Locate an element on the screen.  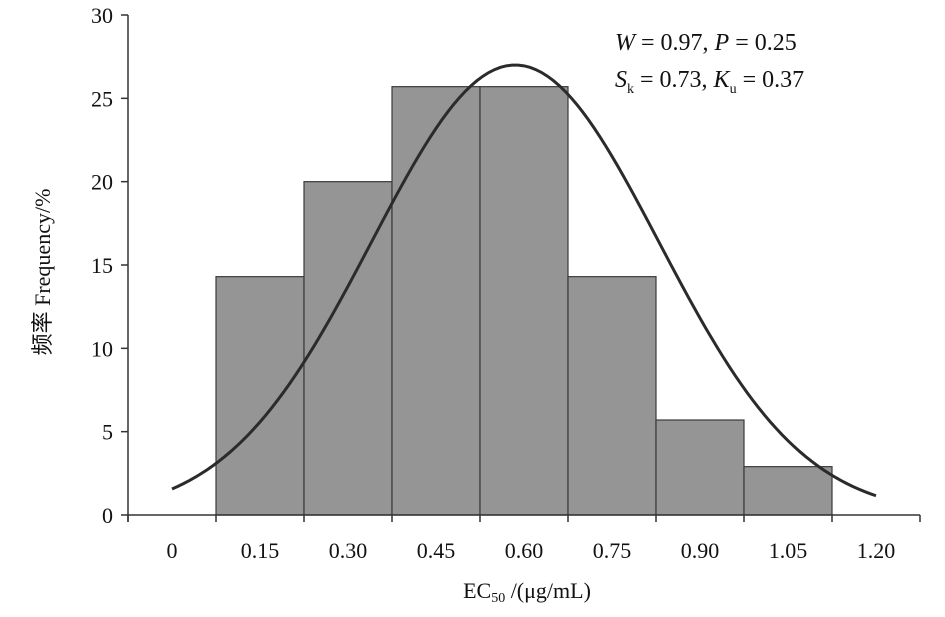
x-tick-label: 0.15 is located at coordinates (260, 550).